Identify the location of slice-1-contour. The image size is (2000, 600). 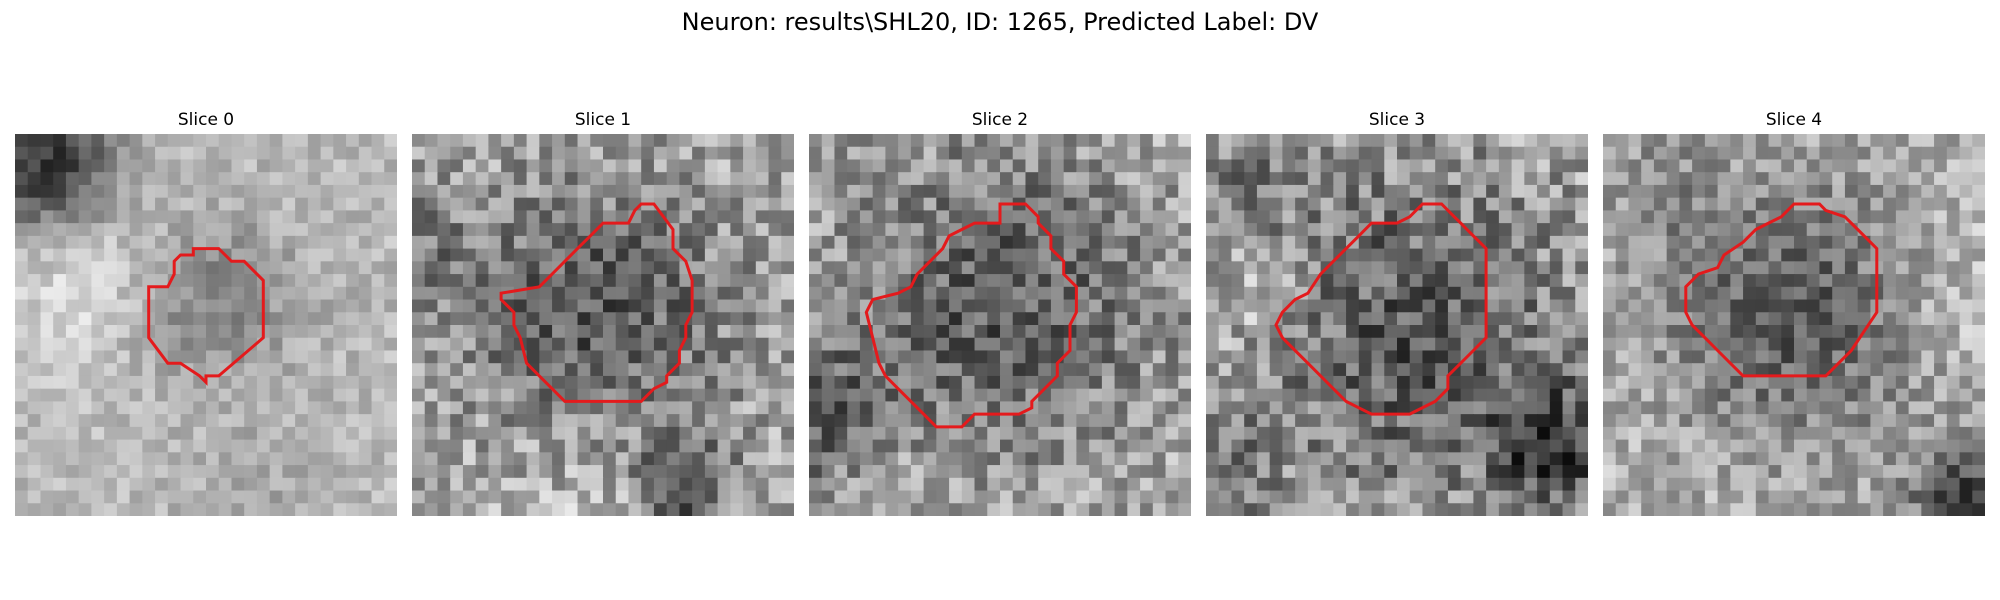
(596, 302).